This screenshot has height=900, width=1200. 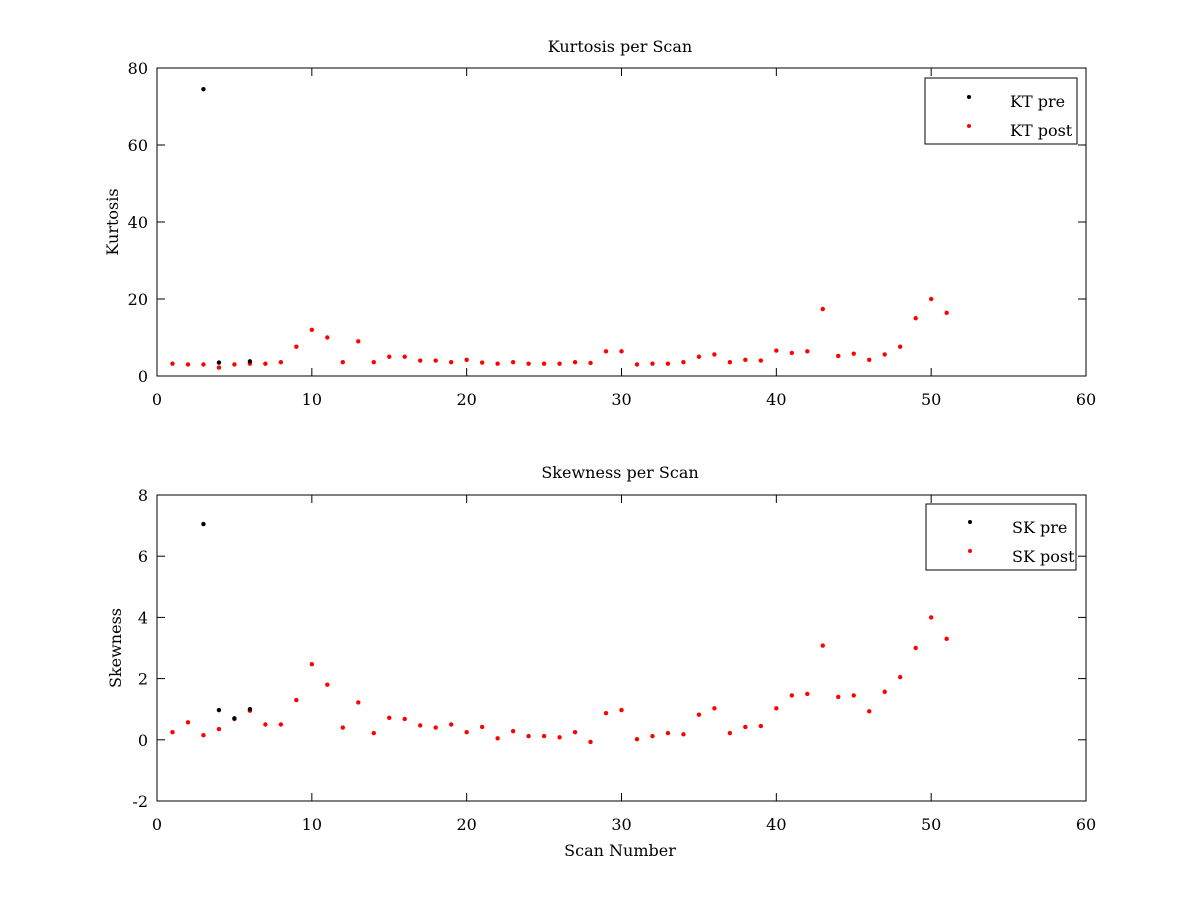 What do you see at coordinates (312, 399) in the screenshot?
I see `kurtosis-x-tick-label: 10` at bounding box center [312, 399].